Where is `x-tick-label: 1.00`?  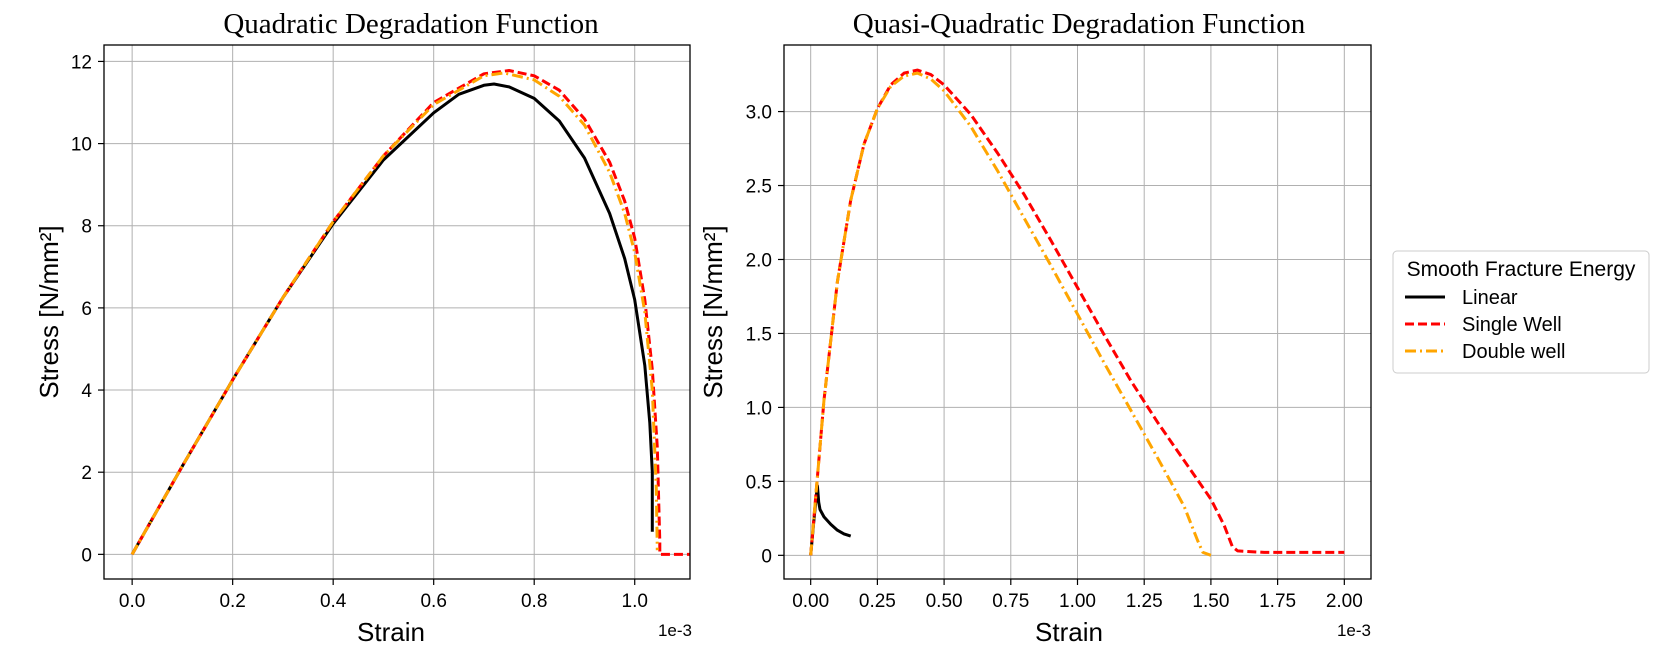 x-tick-label: 1.00 is located at coordinates (1077, 601).